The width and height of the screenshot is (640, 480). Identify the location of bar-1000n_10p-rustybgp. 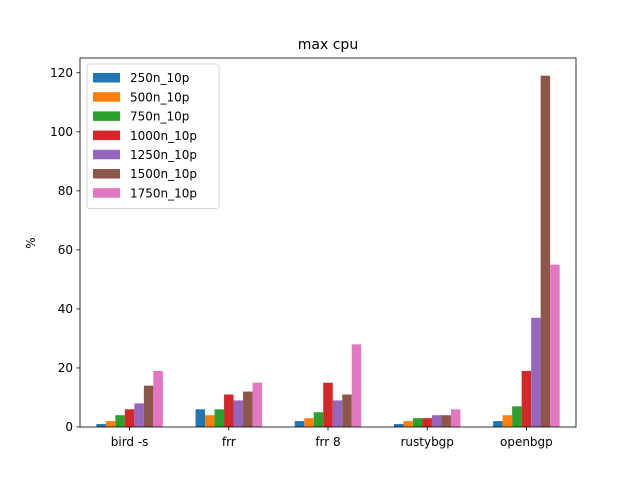
(427, 422).